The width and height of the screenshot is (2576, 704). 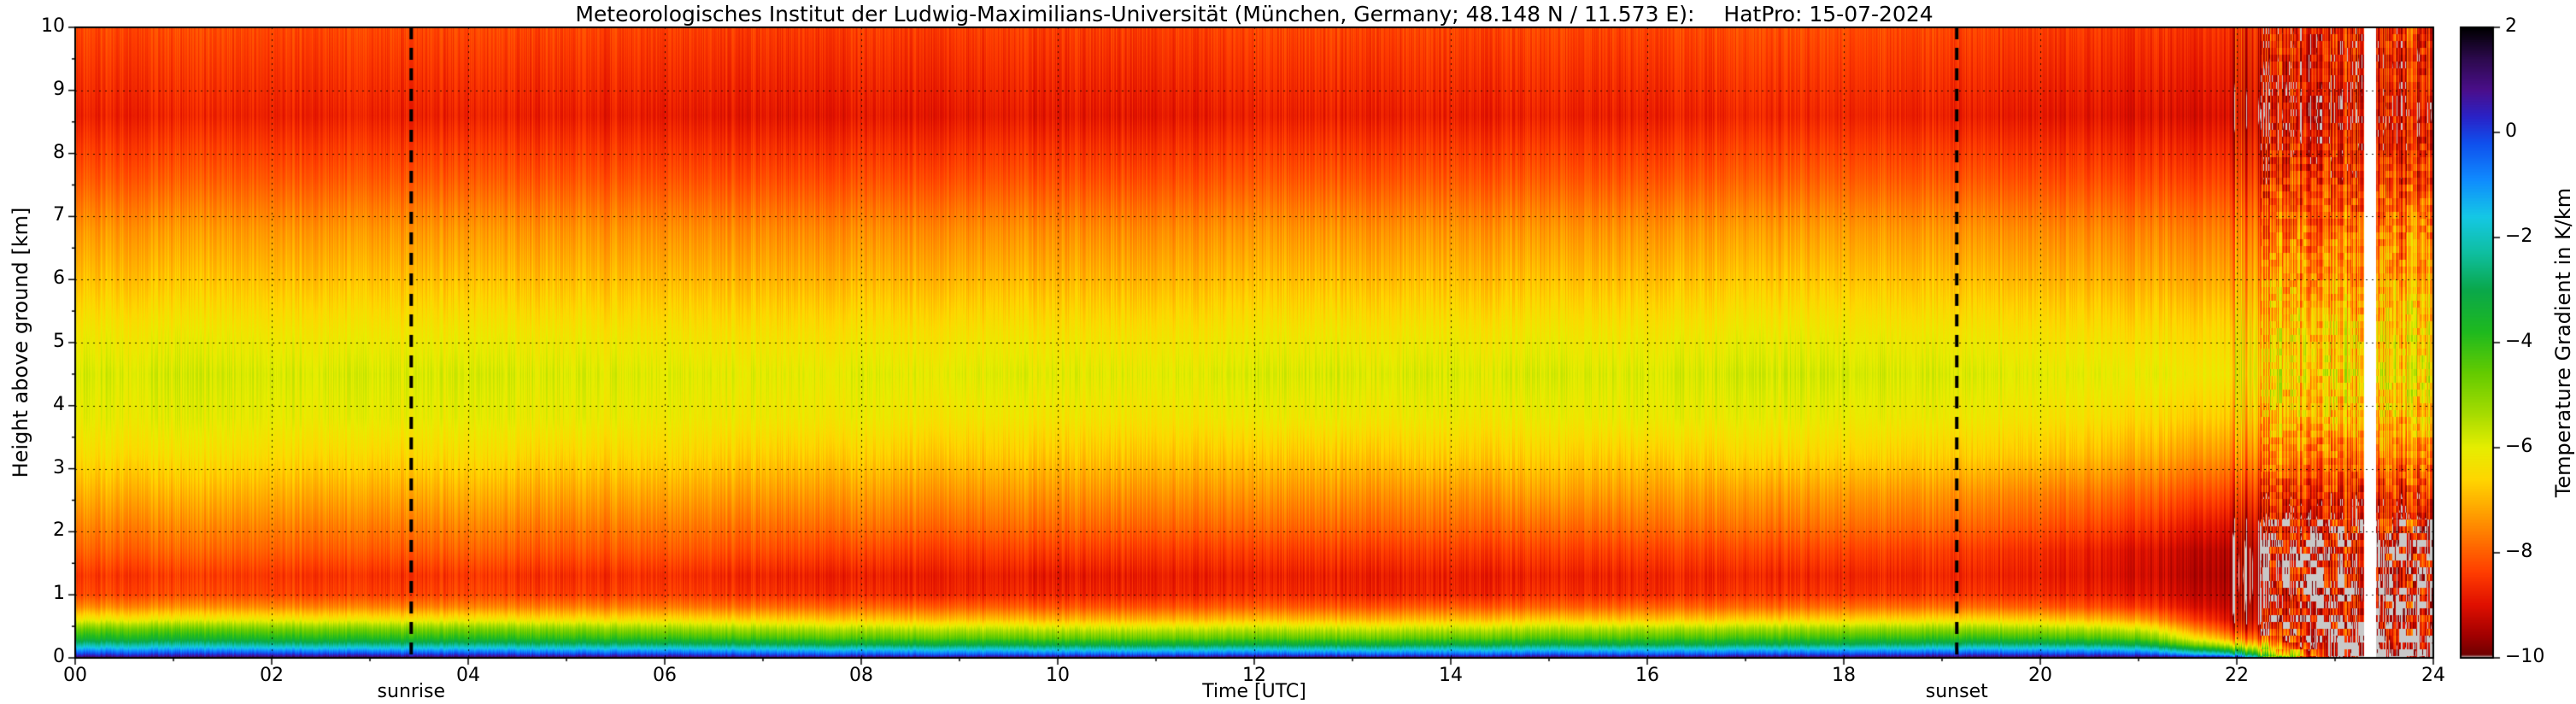 What do you see at coordinates (59, 341) in the screenshot?
I see `y-tick-label: 5` at bounding box center [59, 341].